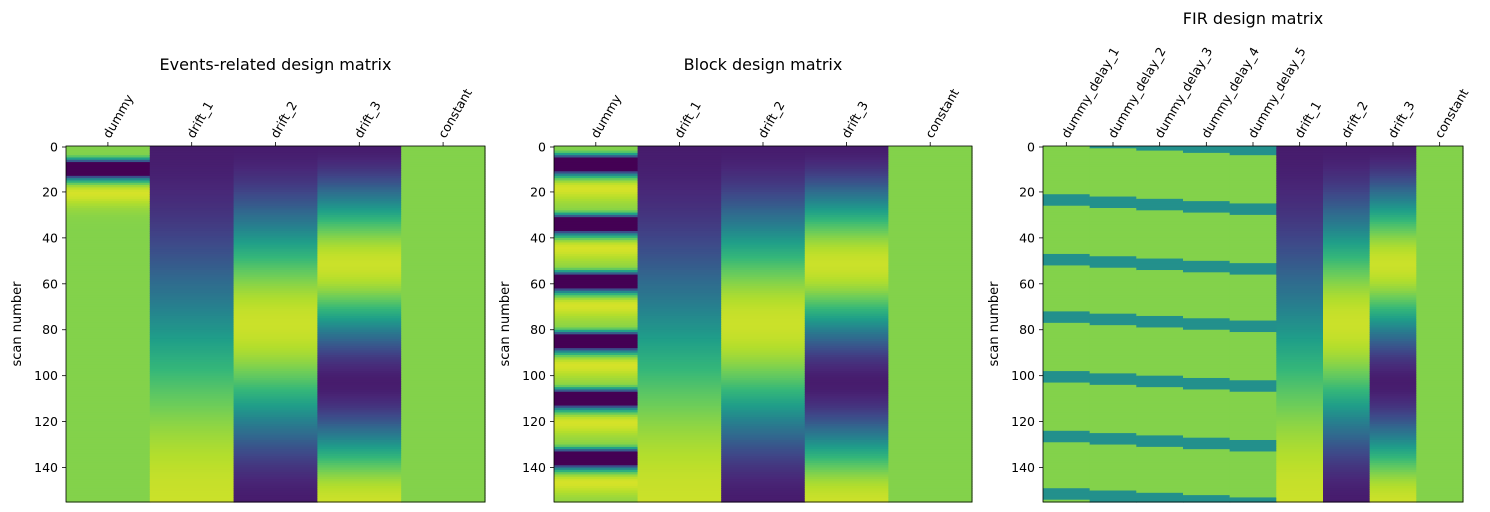 The width and height of the screenshot is (1490, 512). What do you see at coordinates (199, 119) in the screenshot?
I see `x-tick-label: drift_1` at bounding box center [199, 119].